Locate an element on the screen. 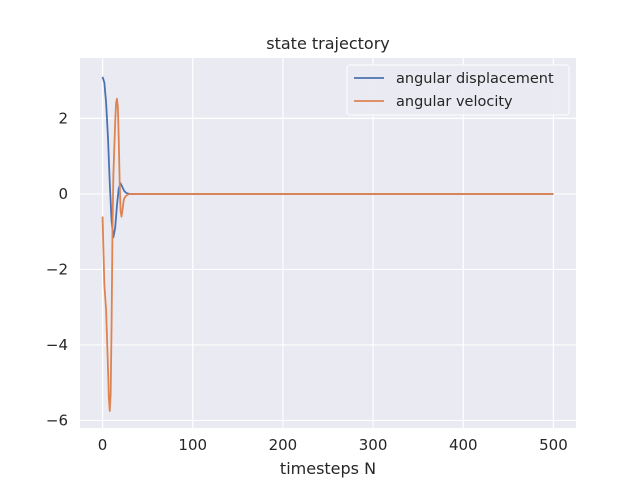 The width and height of the screenshot is (640, 480). y-tick-label: 2 is located at coordinates (63, 118).